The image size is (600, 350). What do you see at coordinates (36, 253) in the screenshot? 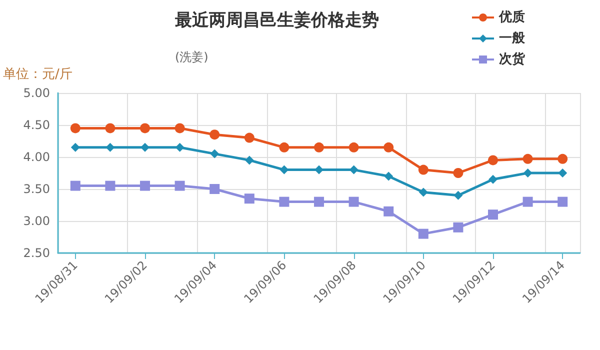
I see `y-tick-label: 2.50` at bounding box center [36, 253].